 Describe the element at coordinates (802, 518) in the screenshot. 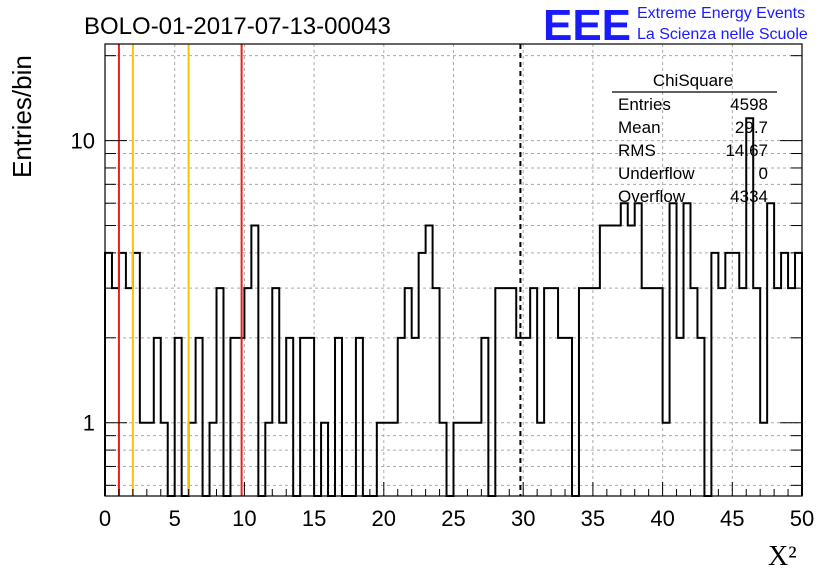

I see `x-tick-label: 50` at that location.